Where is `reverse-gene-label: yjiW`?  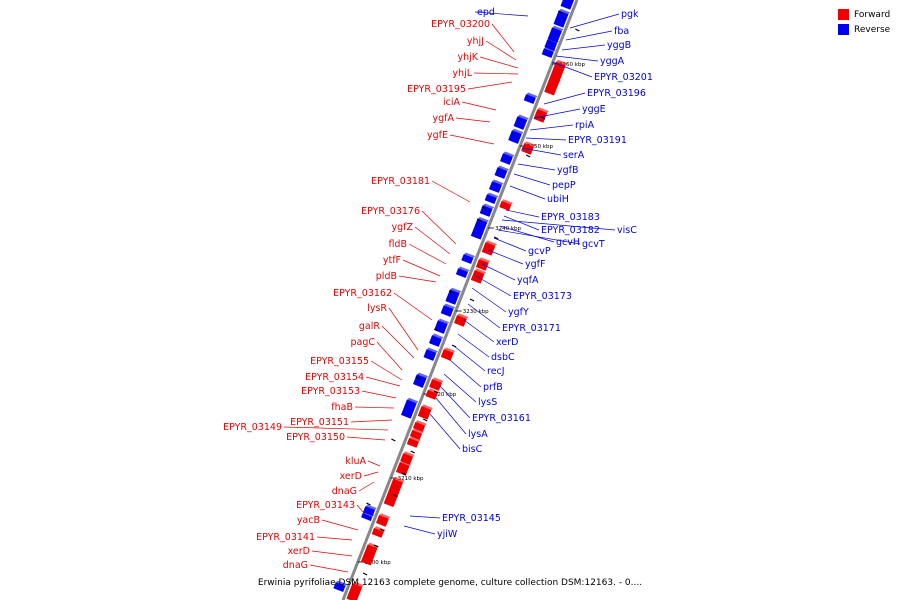 reverse-gene-label: yjiW is located at coordinates (447, 534).